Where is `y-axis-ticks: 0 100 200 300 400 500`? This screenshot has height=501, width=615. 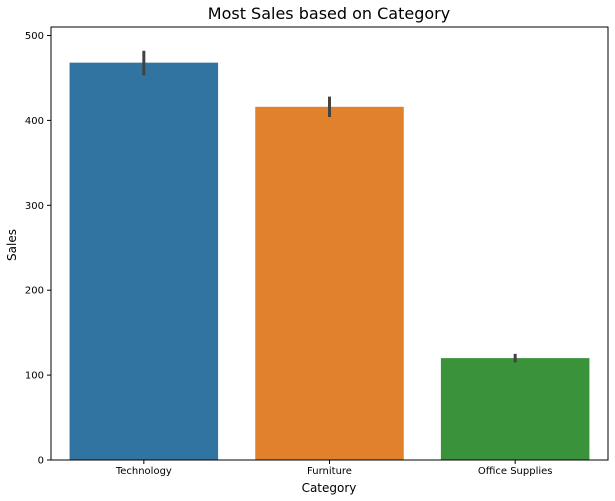
y-axis-ticks: 0 100 200 300 400 500 is located at coordinates (38, 249).